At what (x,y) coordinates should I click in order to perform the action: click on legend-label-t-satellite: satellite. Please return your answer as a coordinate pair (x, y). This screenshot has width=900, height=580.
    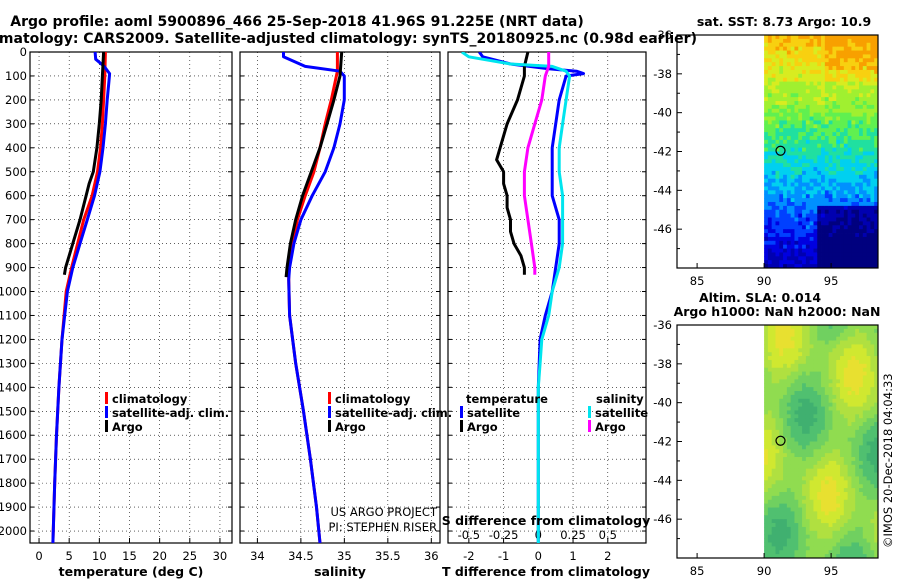
    Looking at the image, I should click on (493, 413).